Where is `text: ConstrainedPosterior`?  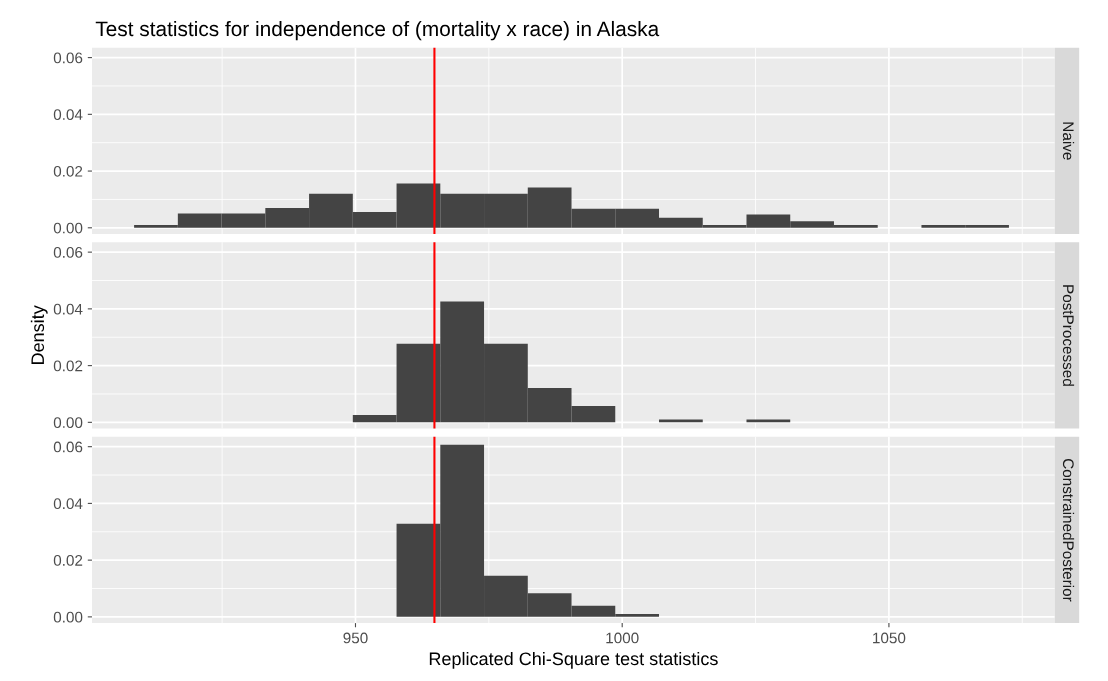
text: ConstrainedPosterior is located at coordinates (1068, 530).